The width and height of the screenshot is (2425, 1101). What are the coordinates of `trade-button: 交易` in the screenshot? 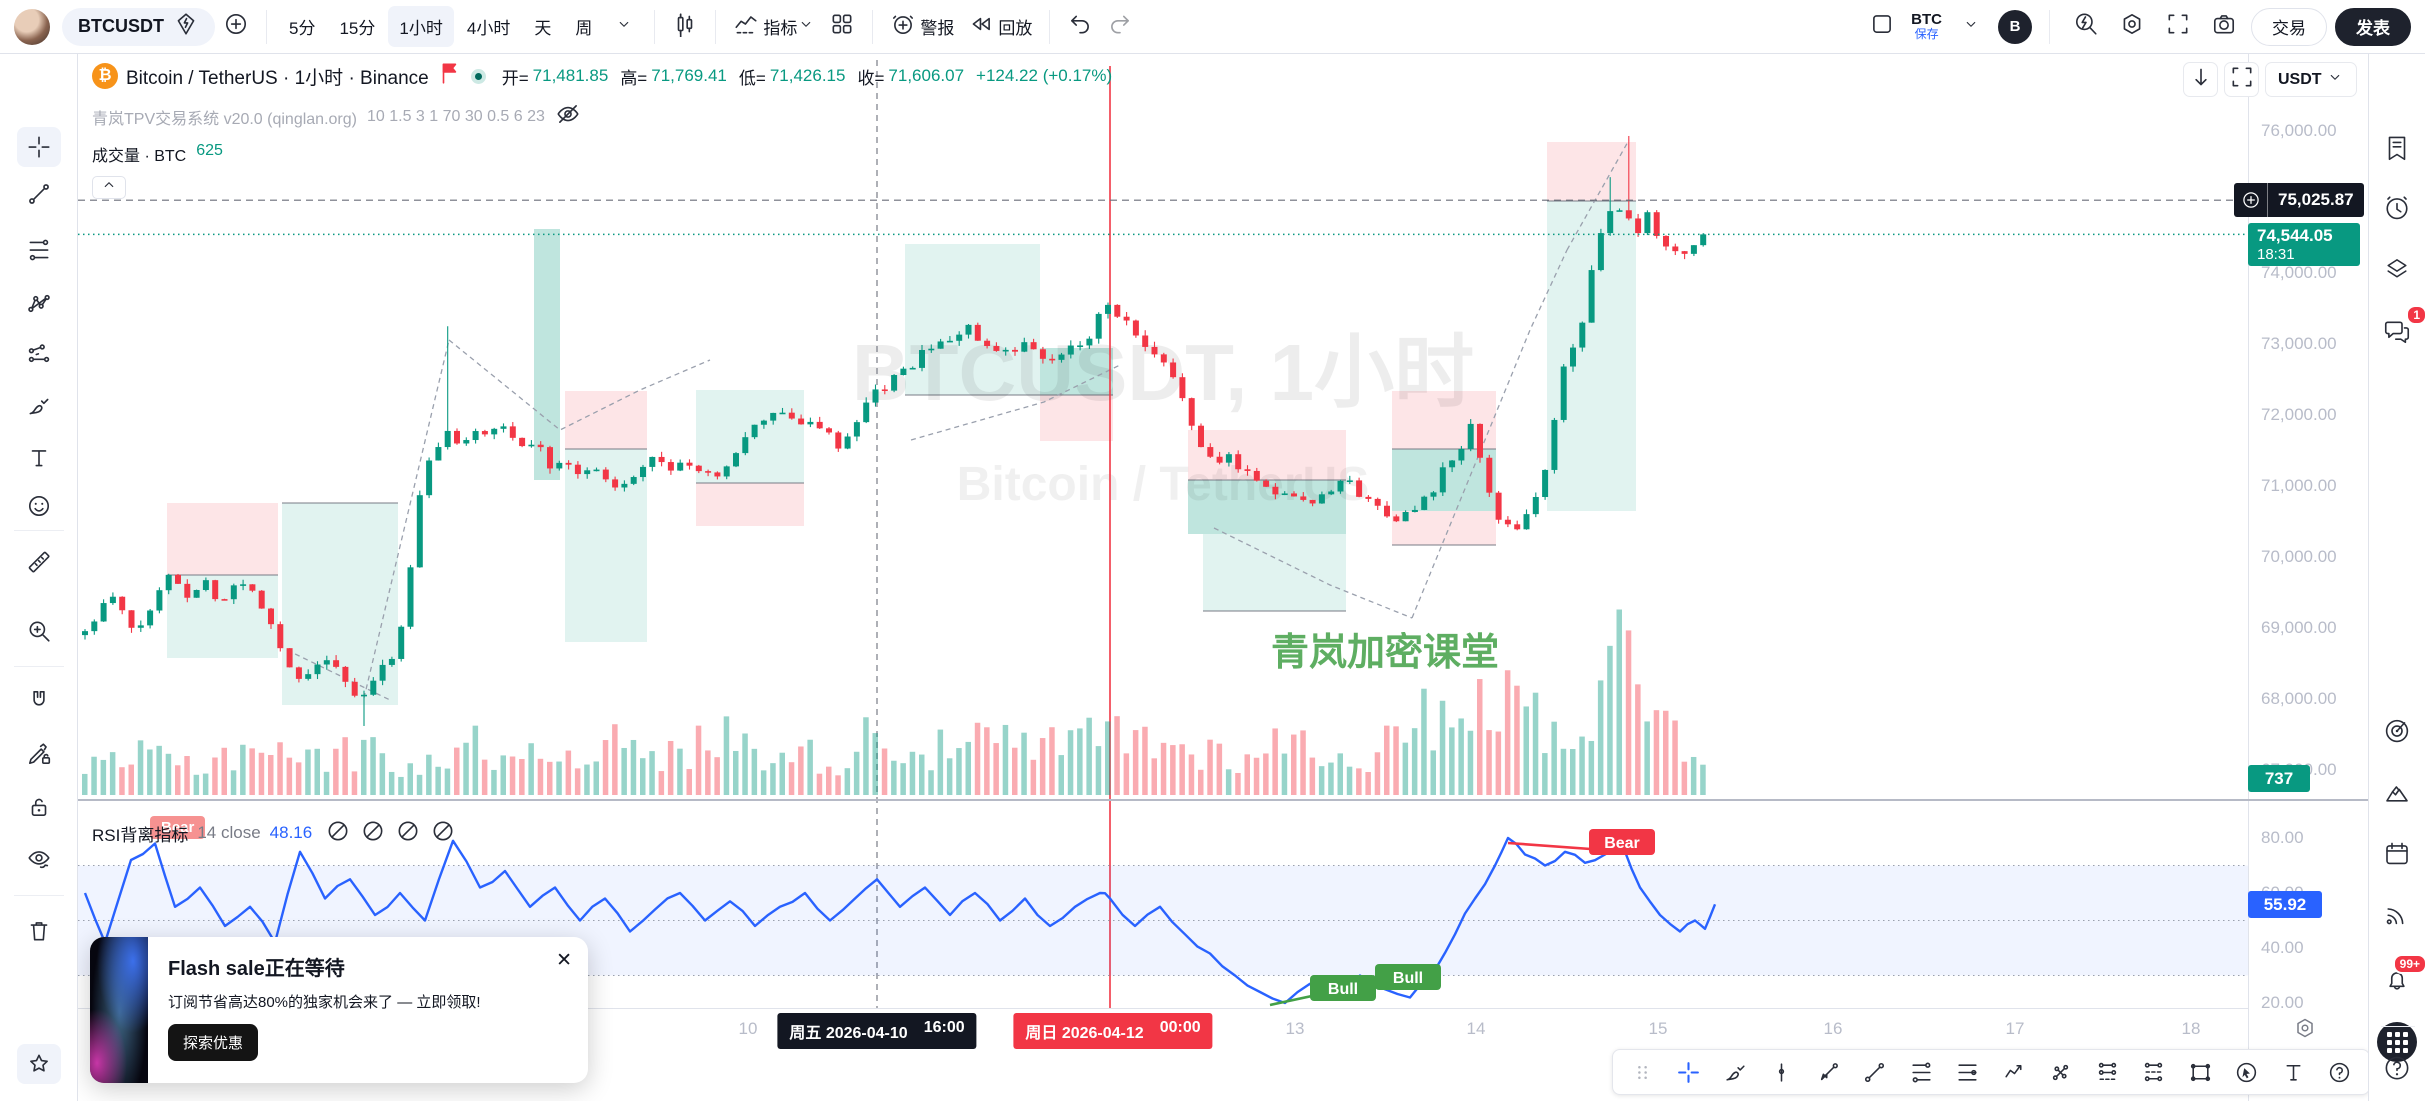 It's located at (2289, 26).